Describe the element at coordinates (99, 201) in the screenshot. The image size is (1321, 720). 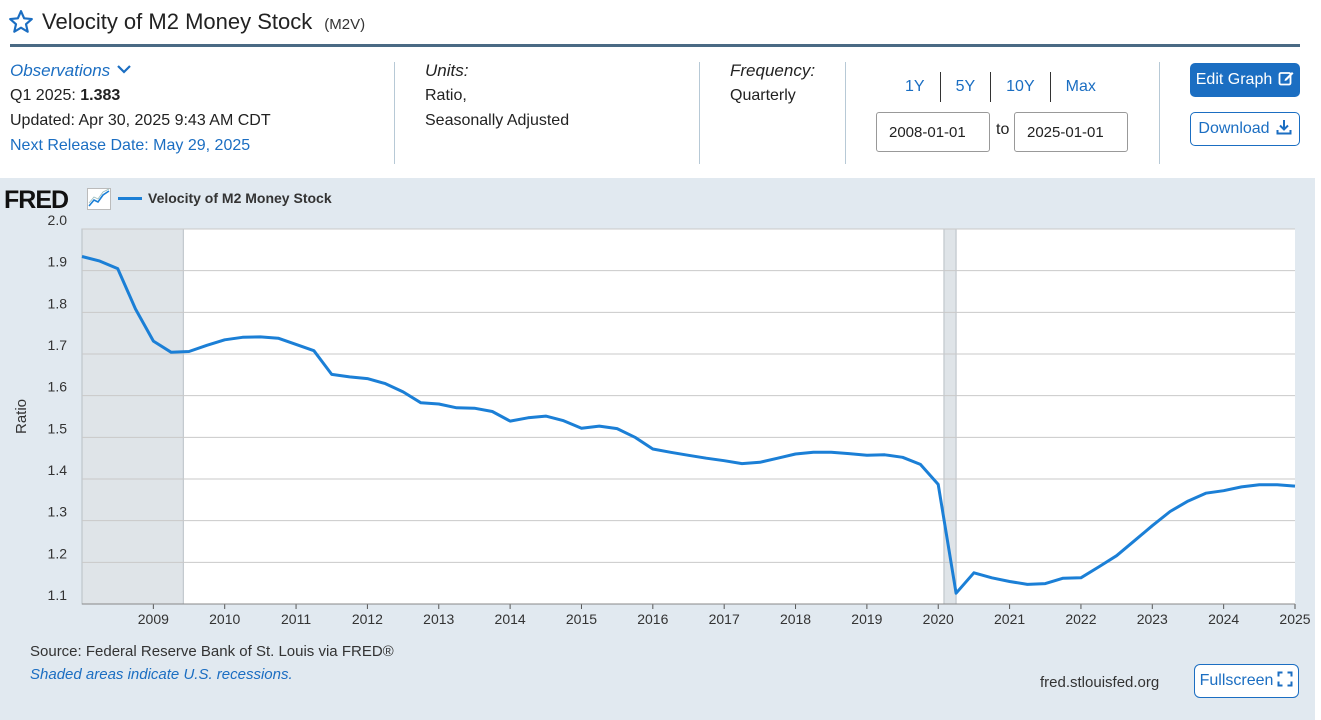
I see `chart-line-icon` at that location.